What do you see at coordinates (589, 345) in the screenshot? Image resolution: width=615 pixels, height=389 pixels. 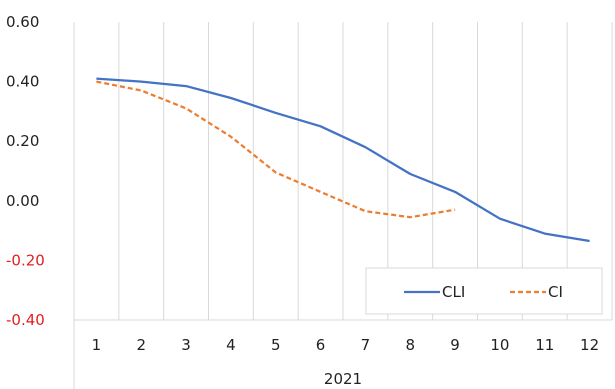 I see `x-tick-label: 12` at bounding box center [589, 345].